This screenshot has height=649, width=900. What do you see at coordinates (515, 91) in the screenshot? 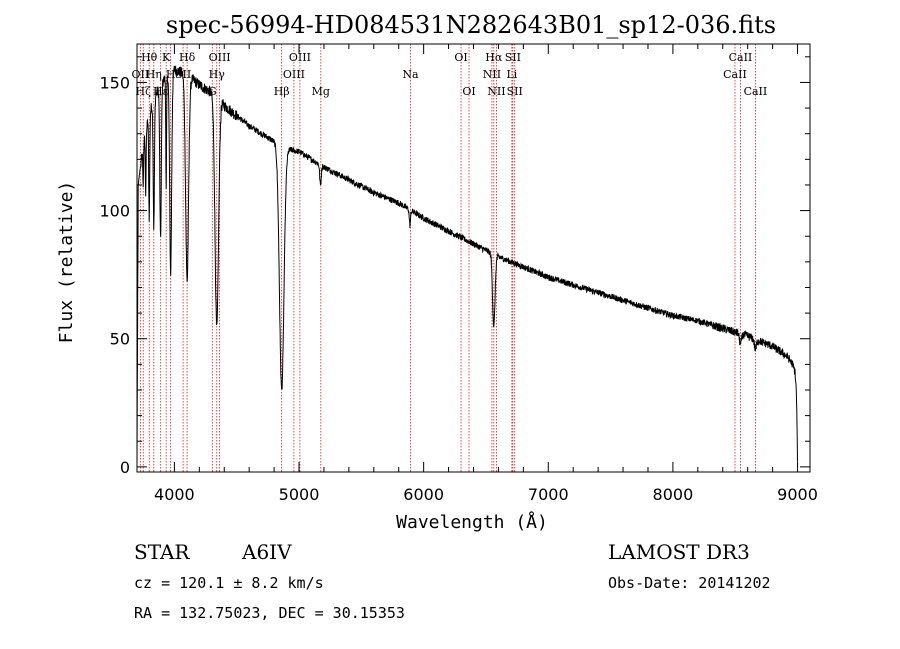
I see `marker-label-24: SII` at bounding box center [515, 91].